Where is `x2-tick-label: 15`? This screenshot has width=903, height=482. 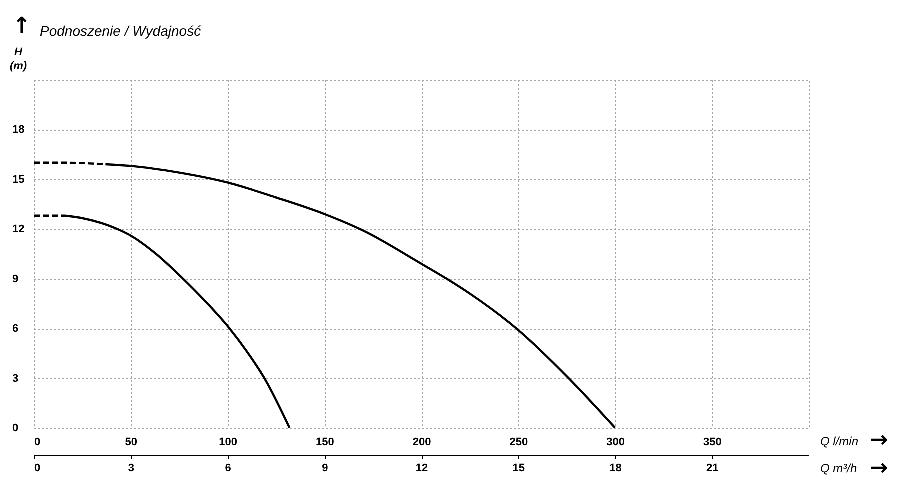 x2-tick-label: 15 is located at coordinates (518, 468).